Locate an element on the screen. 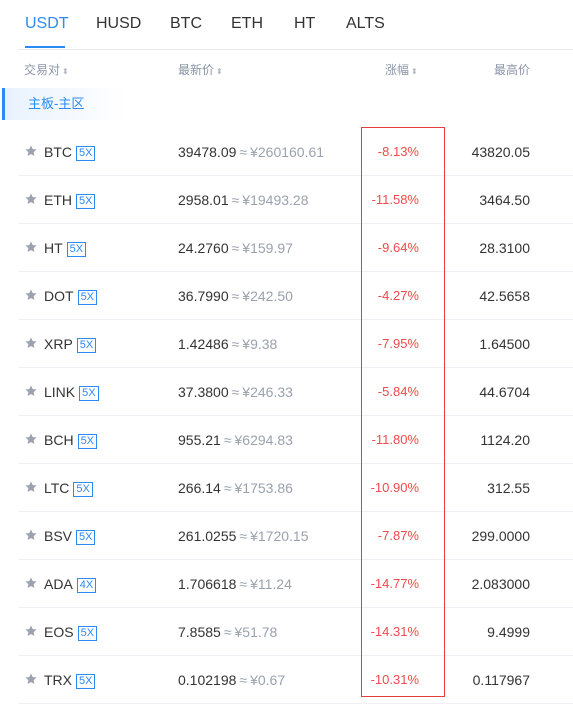 The height and width of the screenshot is (715, 573). price-usdt: 24.2760 is located at coordinates (203, 248).